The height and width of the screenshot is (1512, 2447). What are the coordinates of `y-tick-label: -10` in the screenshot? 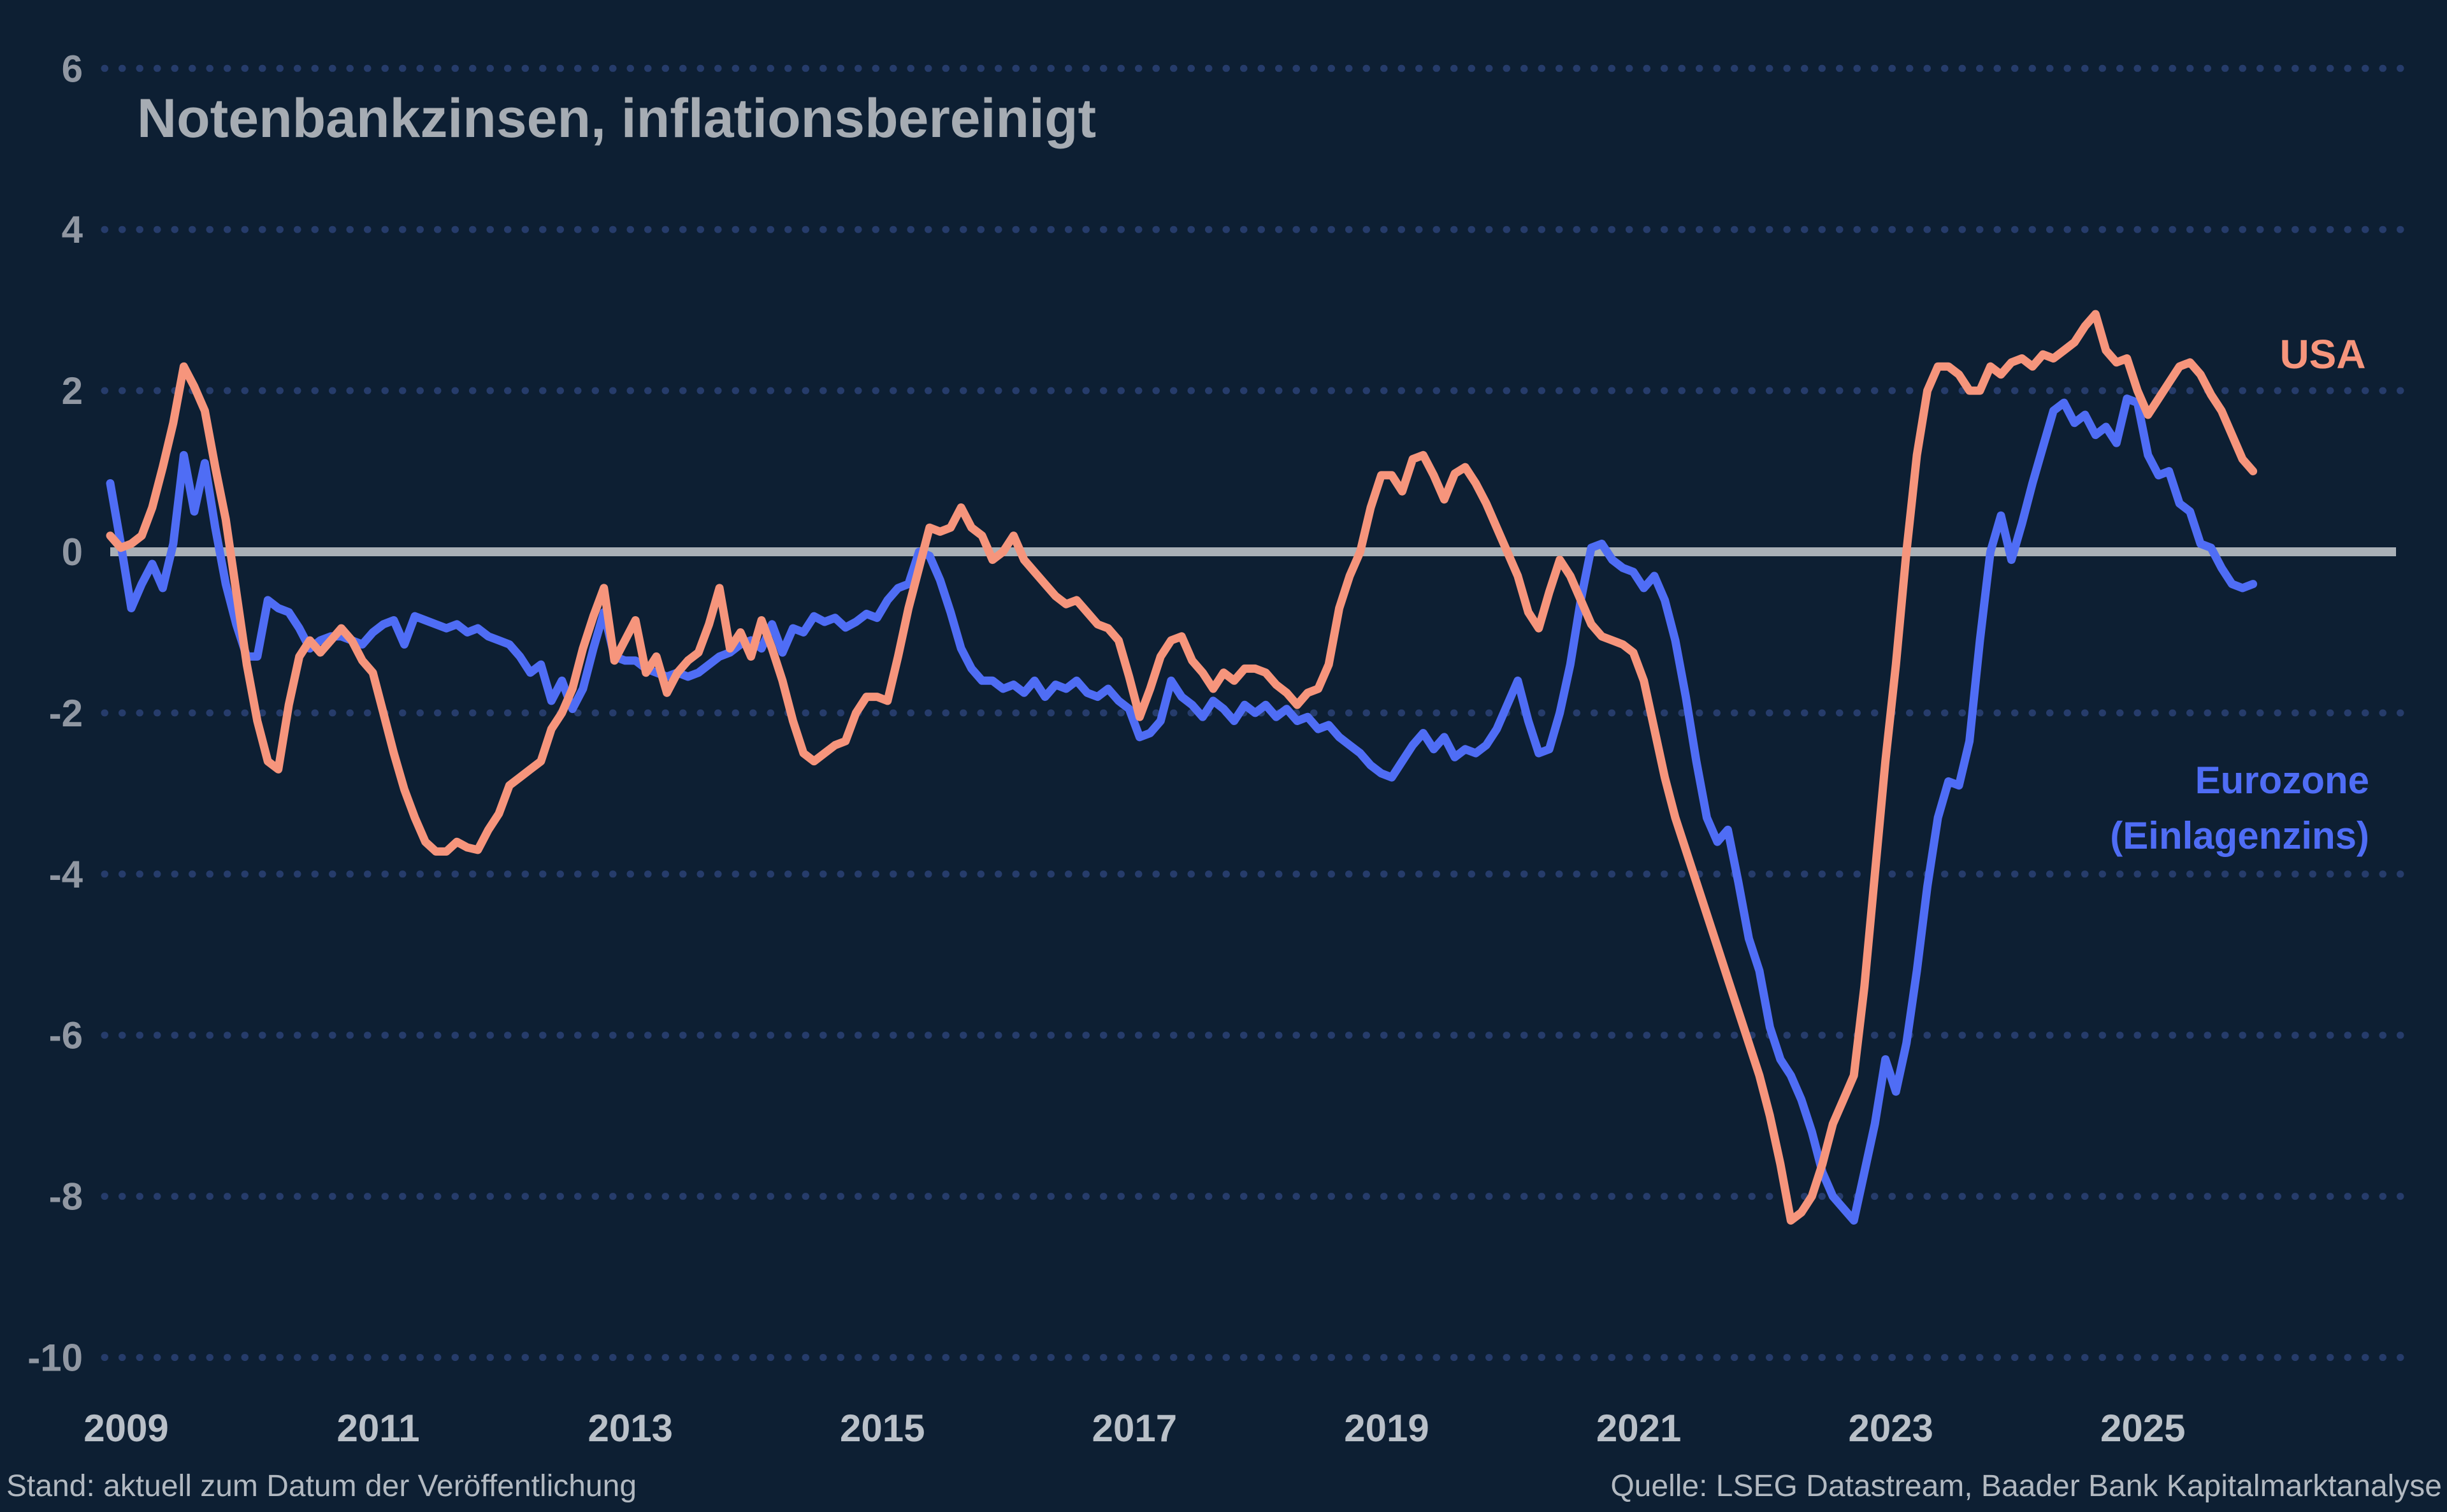 It's located at (55, 1358).